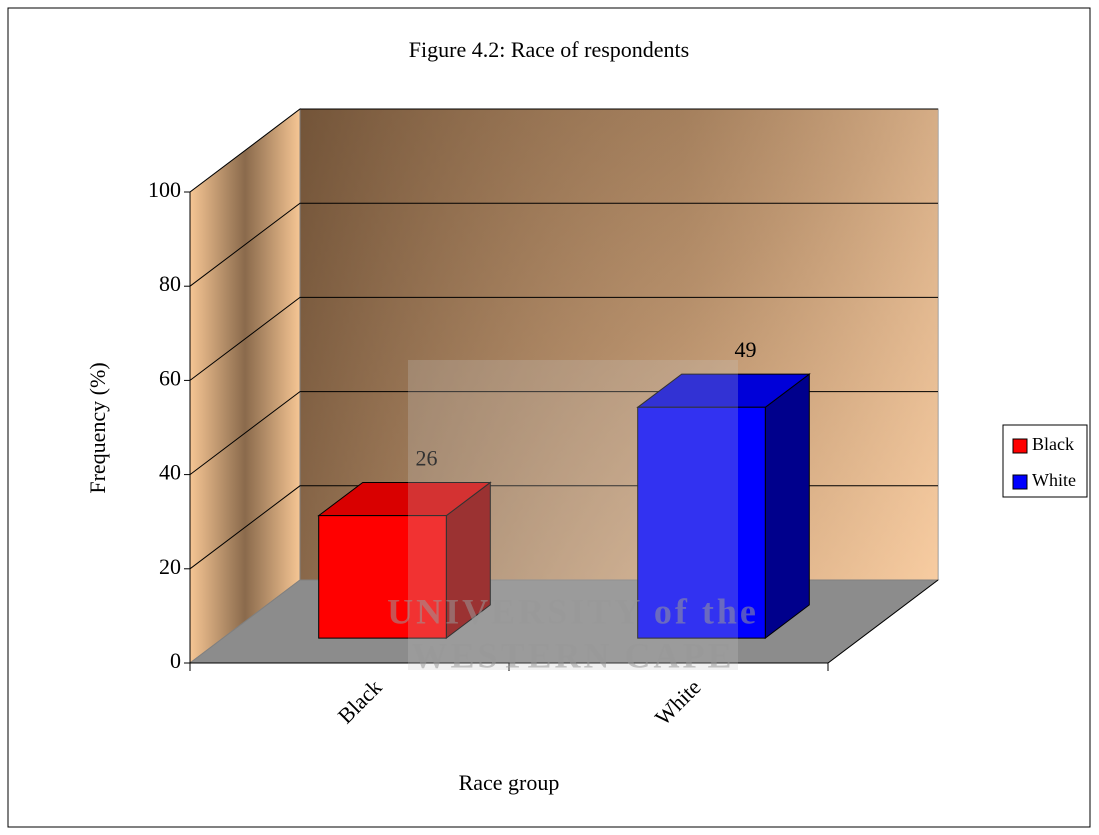 The image size is (1099, 835). Describe the element at coordinates (573, 515) in the screenshot. I see `watermark-box` at that location.